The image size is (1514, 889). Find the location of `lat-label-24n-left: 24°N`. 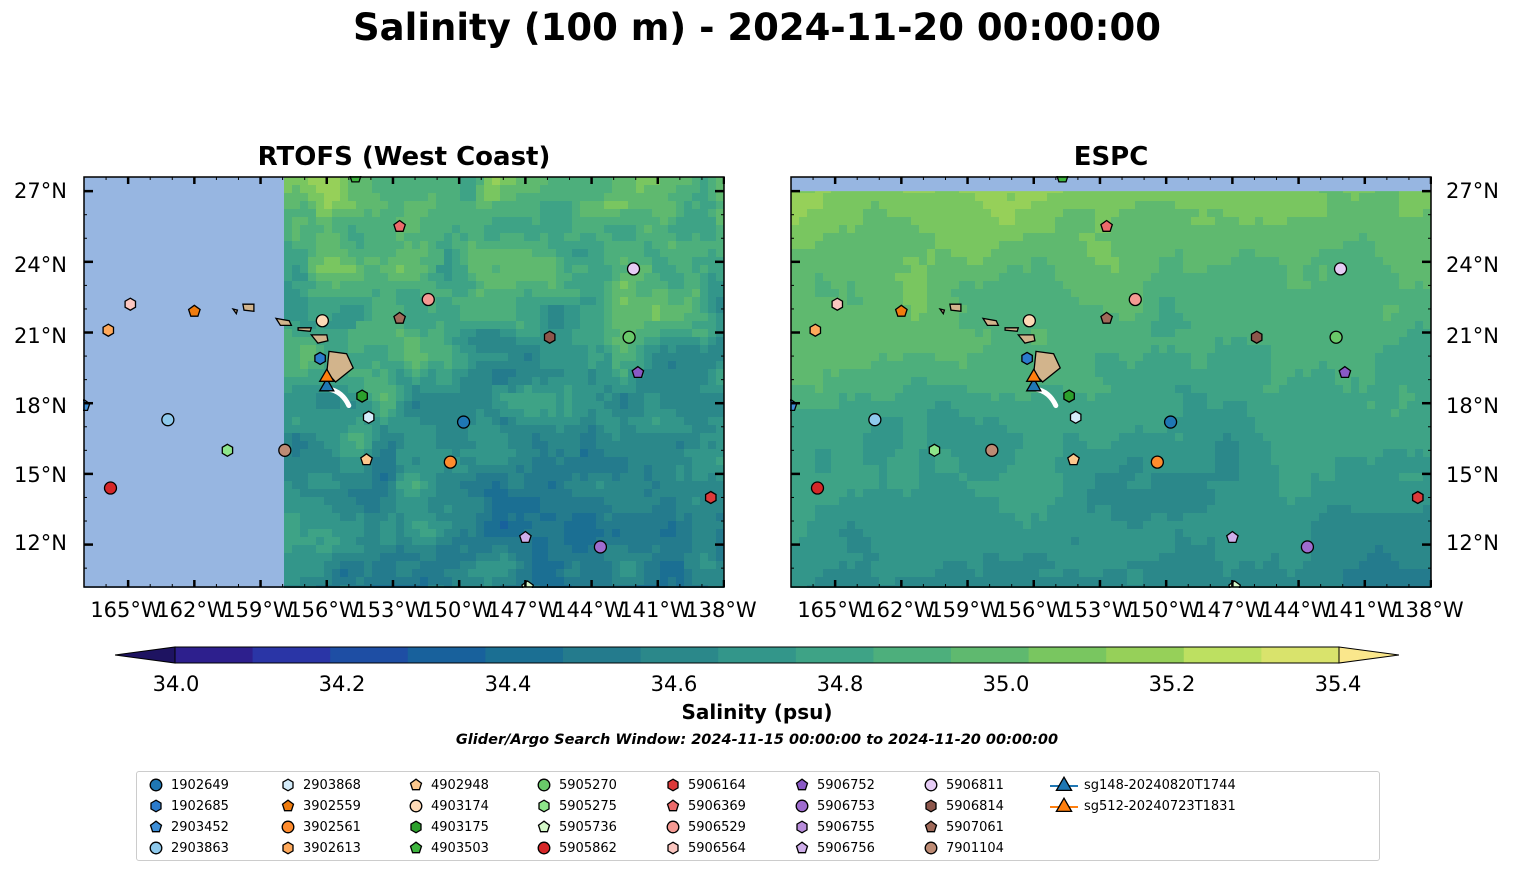

lat-label-24n-left: 24°N is located at coordinates (40, 265).